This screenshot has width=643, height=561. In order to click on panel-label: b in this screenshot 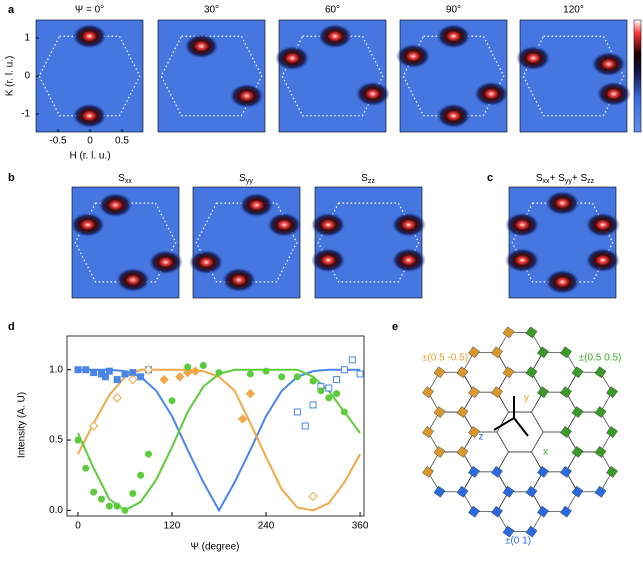, I will do `click(11, 178)`.